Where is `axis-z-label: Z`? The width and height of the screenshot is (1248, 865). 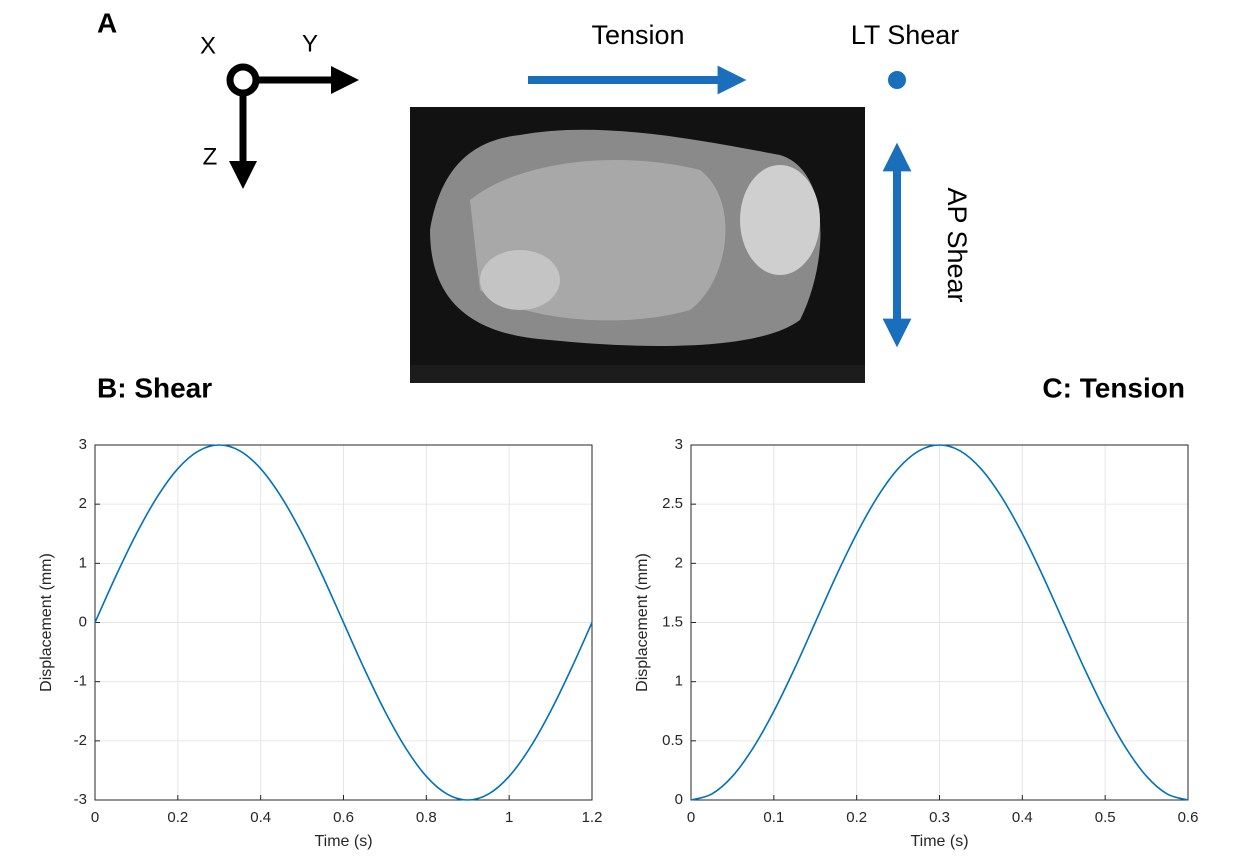
axis-z-label: Z is located at coordinates (210, 156).